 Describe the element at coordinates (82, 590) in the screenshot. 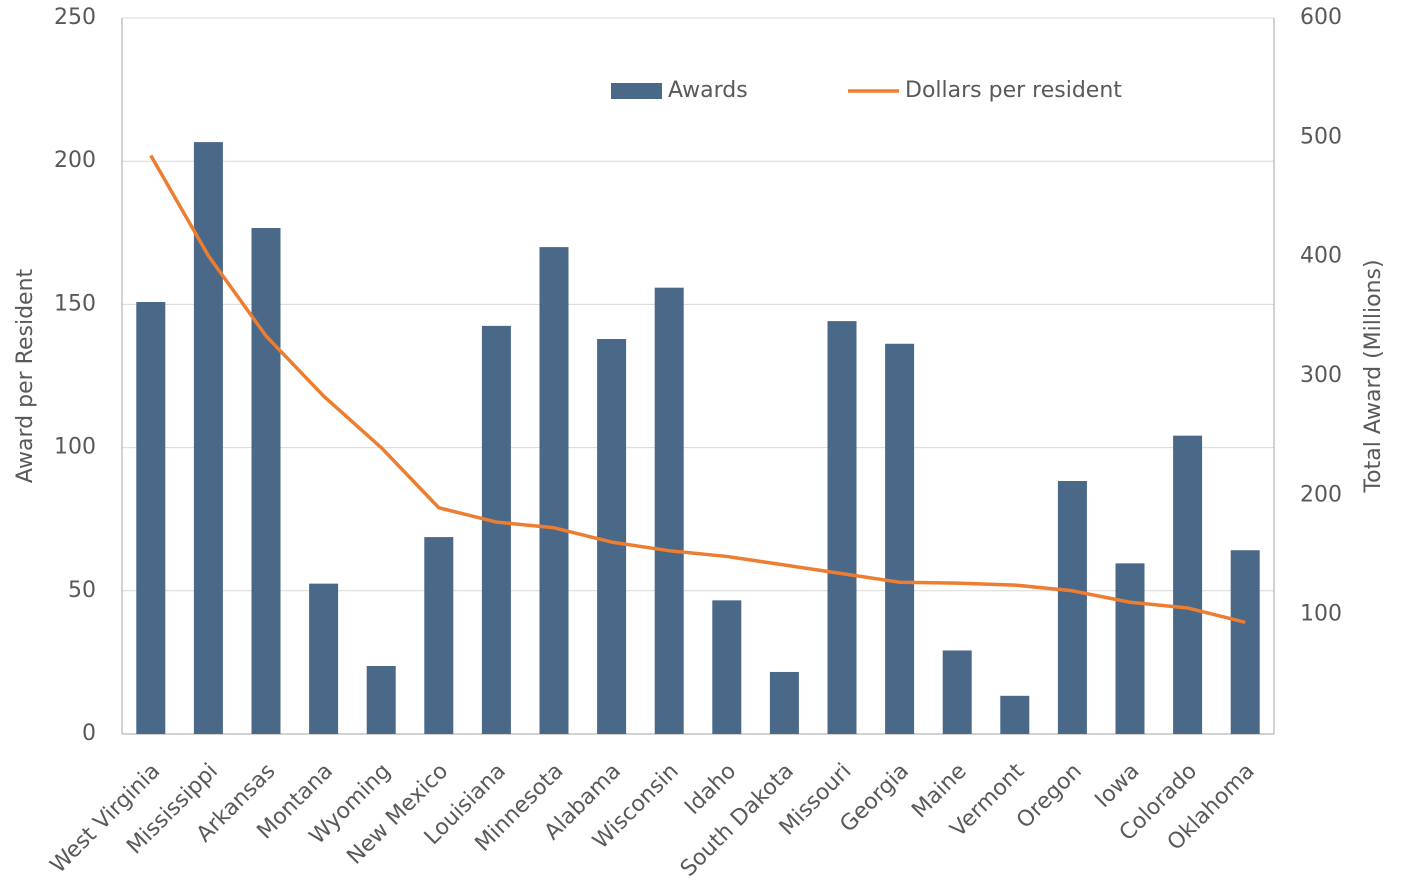

I see `y-tick-label: 50` at that location.